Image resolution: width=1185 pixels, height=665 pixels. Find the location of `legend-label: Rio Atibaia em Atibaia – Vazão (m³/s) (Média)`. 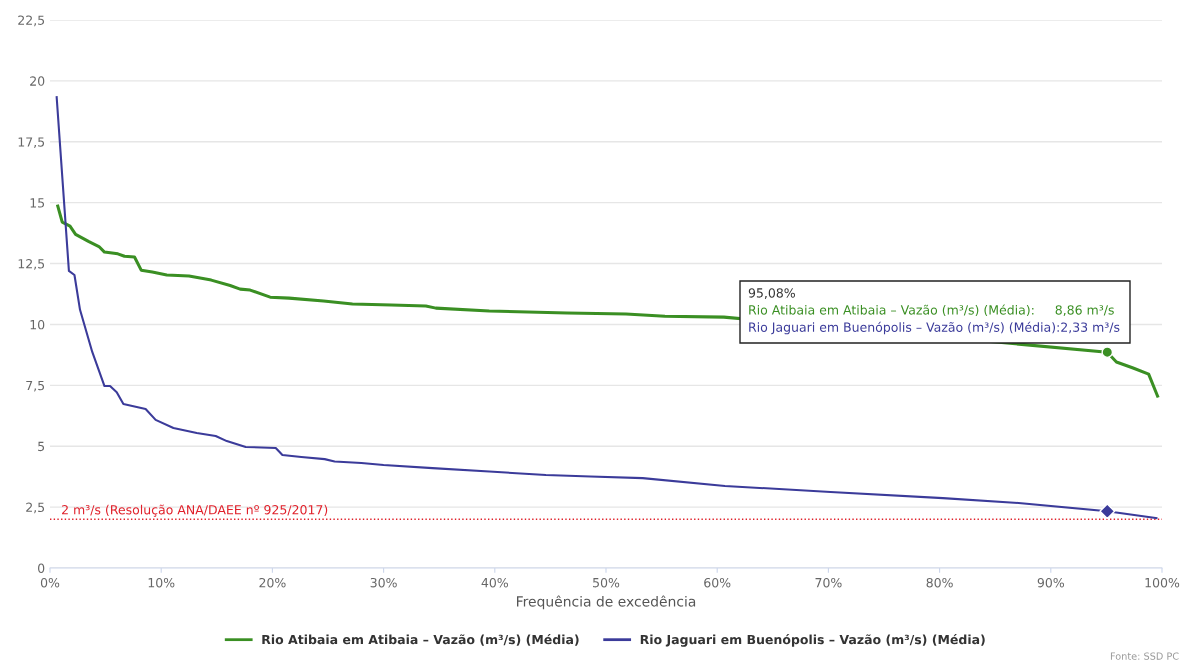

legend-label: Rio Atibaia em Atibaia – Vazão (m³/s) (Média) is located at coordinates (420, 640).